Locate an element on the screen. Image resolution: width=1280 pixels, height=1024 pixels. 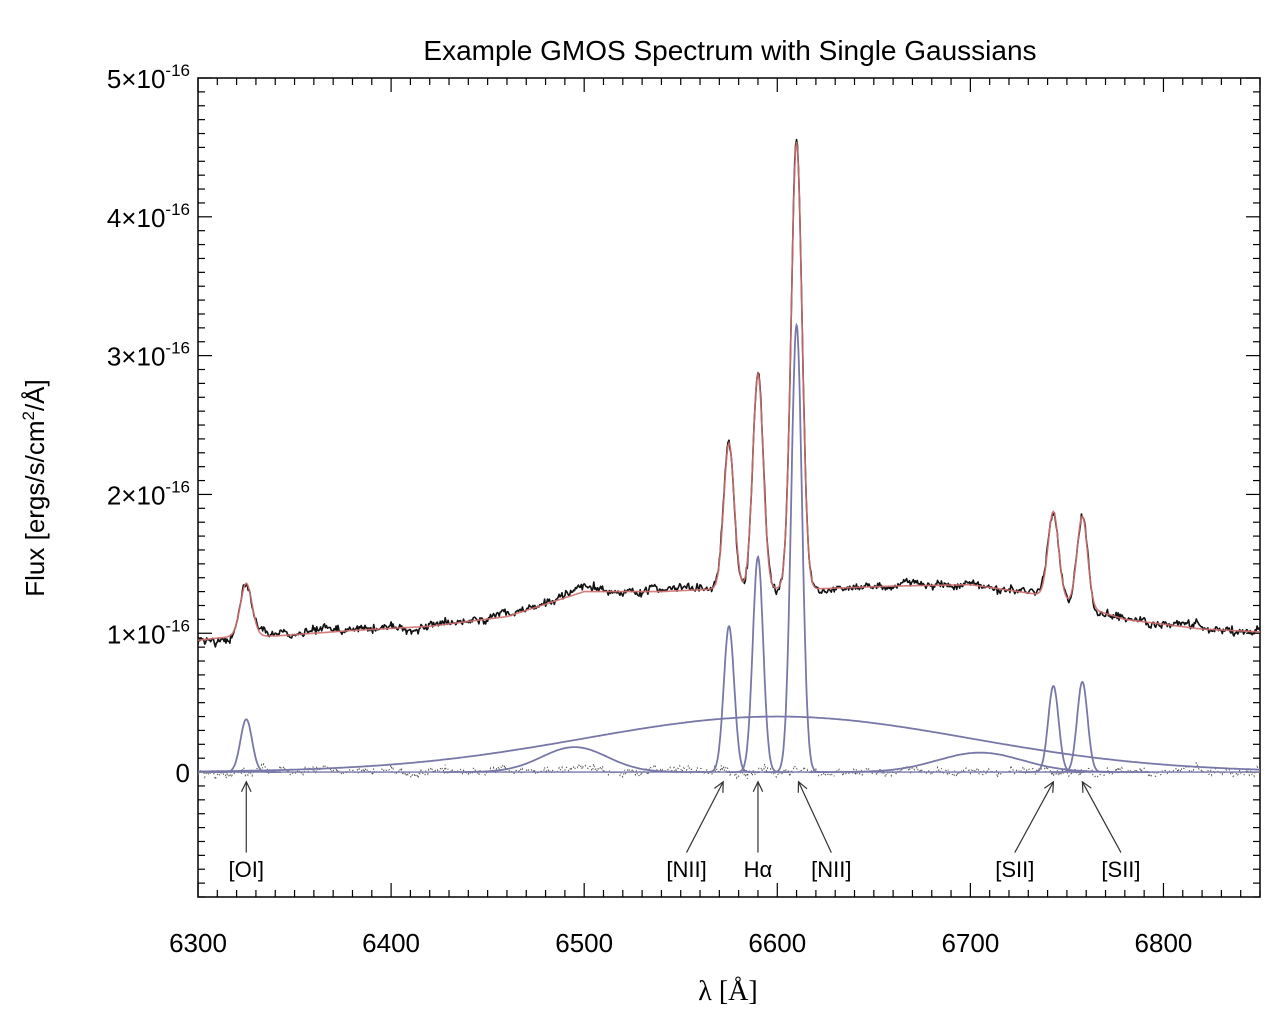
x-axis-label: λ [Å] is located at coordinates (727, 991).